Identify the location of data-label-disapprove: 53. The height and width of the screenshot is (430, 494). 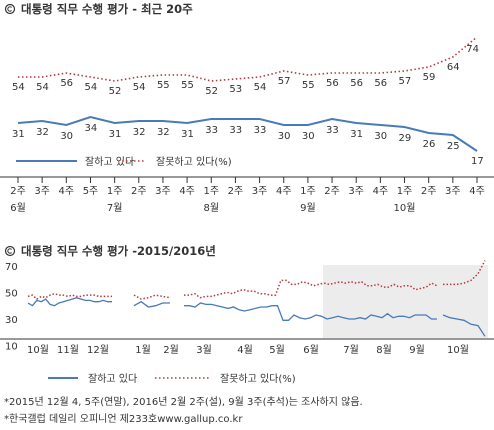
(235, 89).